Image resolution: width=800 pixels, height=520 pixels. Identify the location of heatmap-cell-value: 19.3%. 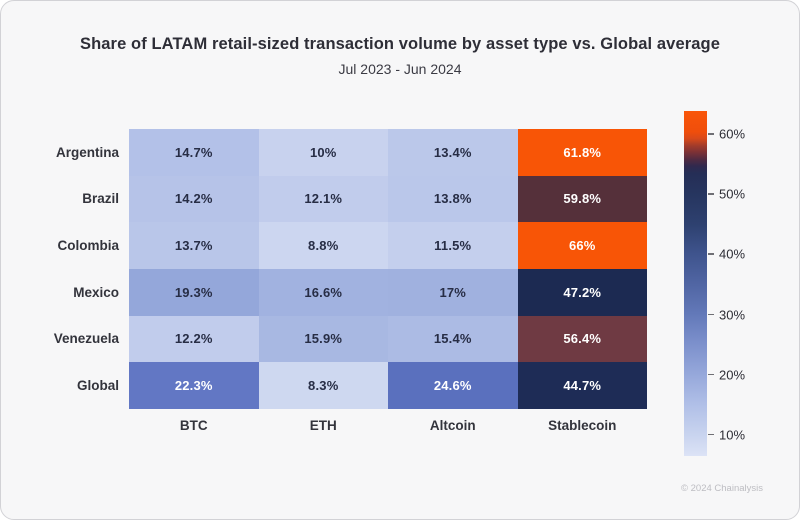
(193, 292).